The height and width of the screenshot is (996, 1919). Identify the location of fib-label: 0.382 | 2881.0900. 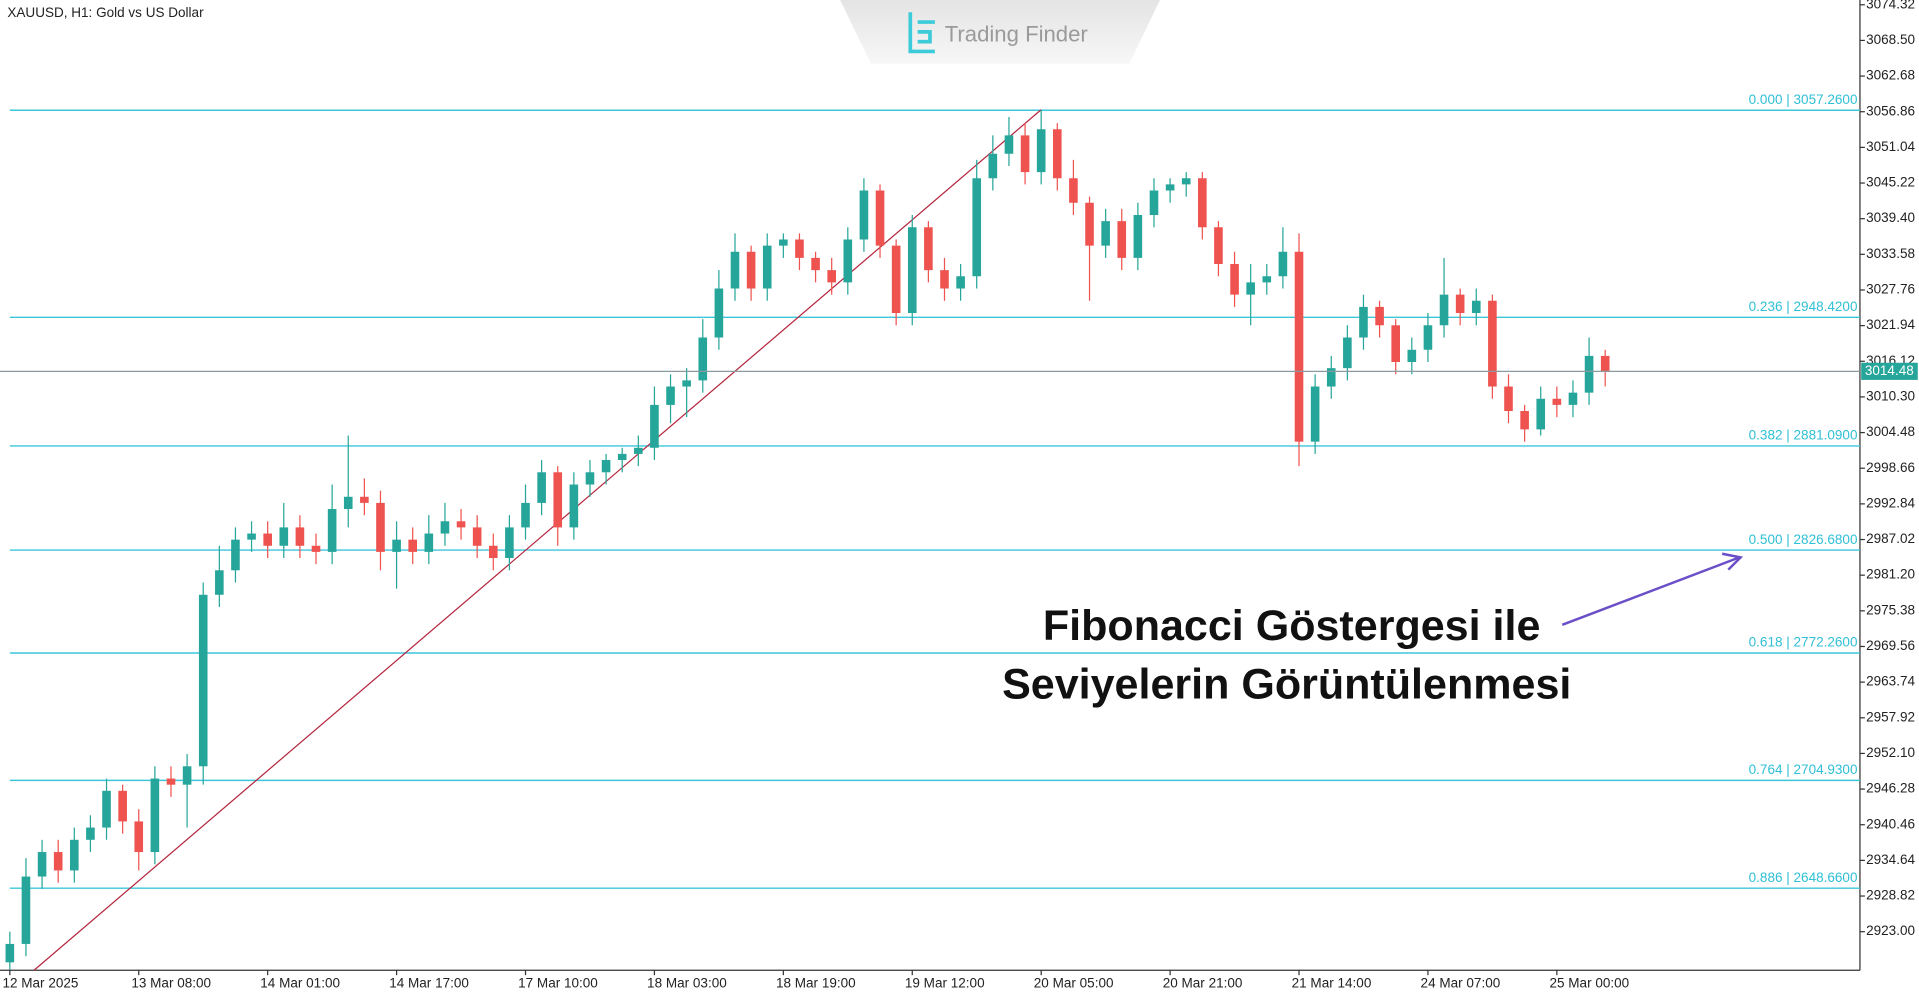
(1803, 435).